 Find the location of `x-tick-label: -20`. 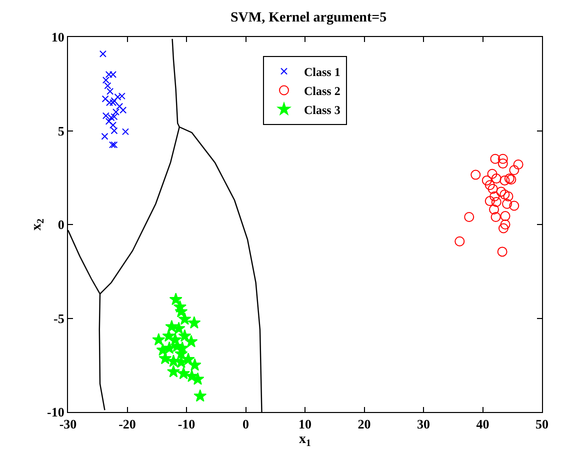

x-tick-label: -20 is located at coordinates (127, 424).